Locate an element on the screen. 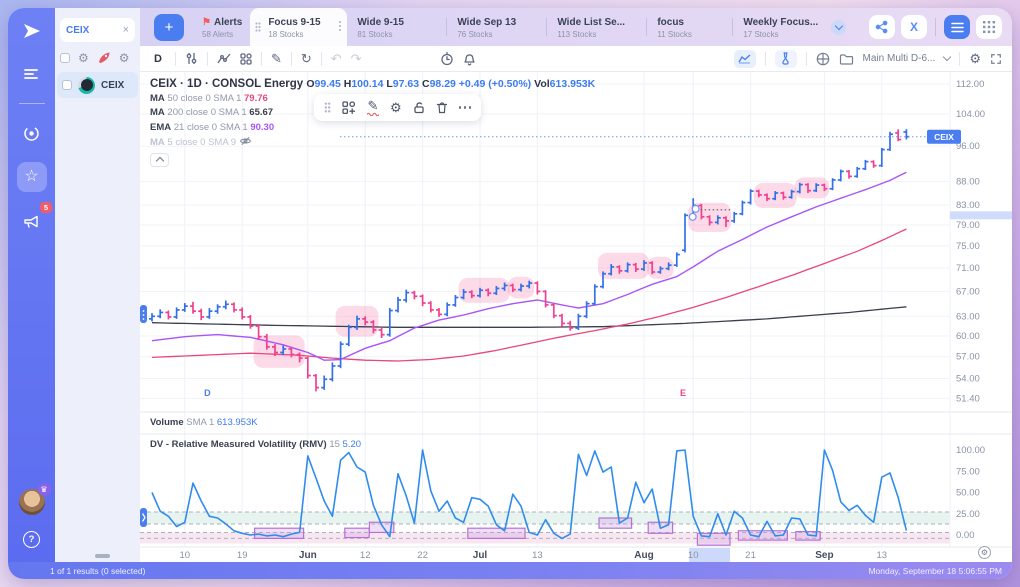 The height and width of the screenshot is (587, 1020). scanner-radar-icon is located at coordinates (32, 133).